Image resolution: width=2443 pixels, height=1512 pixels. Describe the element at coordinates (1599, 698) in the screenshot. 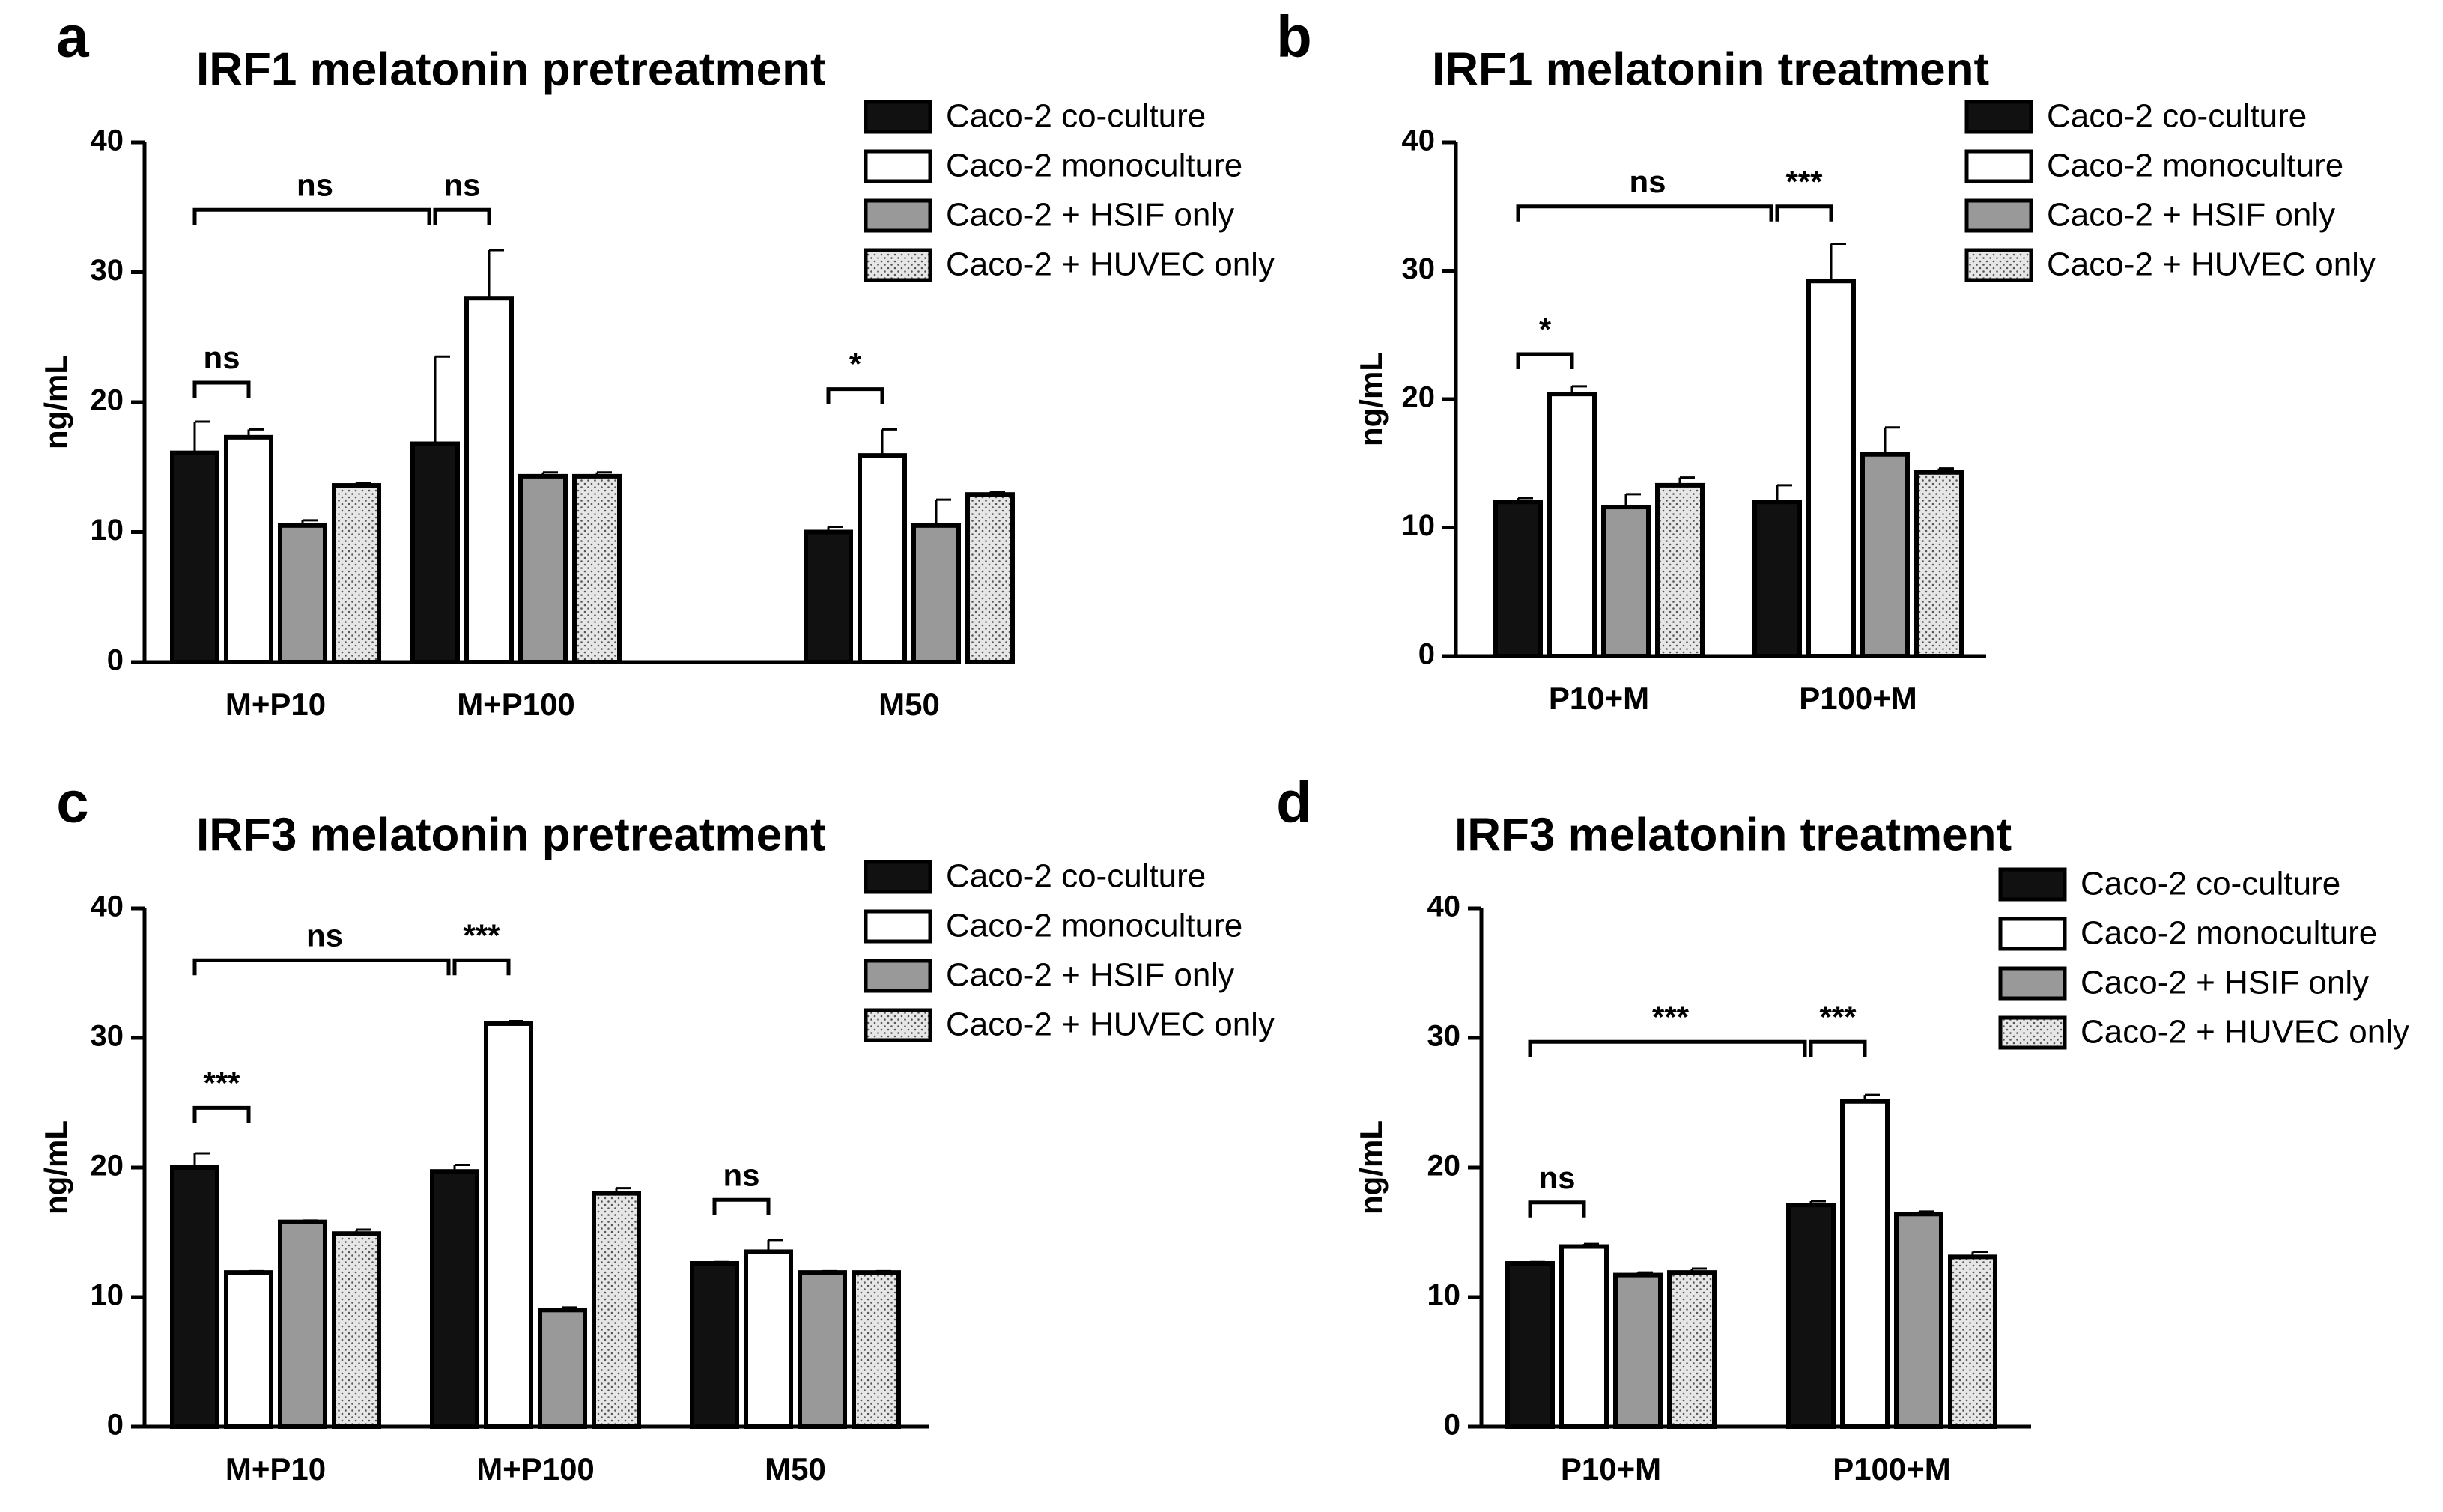

I see `x-tick-label: P10+M` at that location.